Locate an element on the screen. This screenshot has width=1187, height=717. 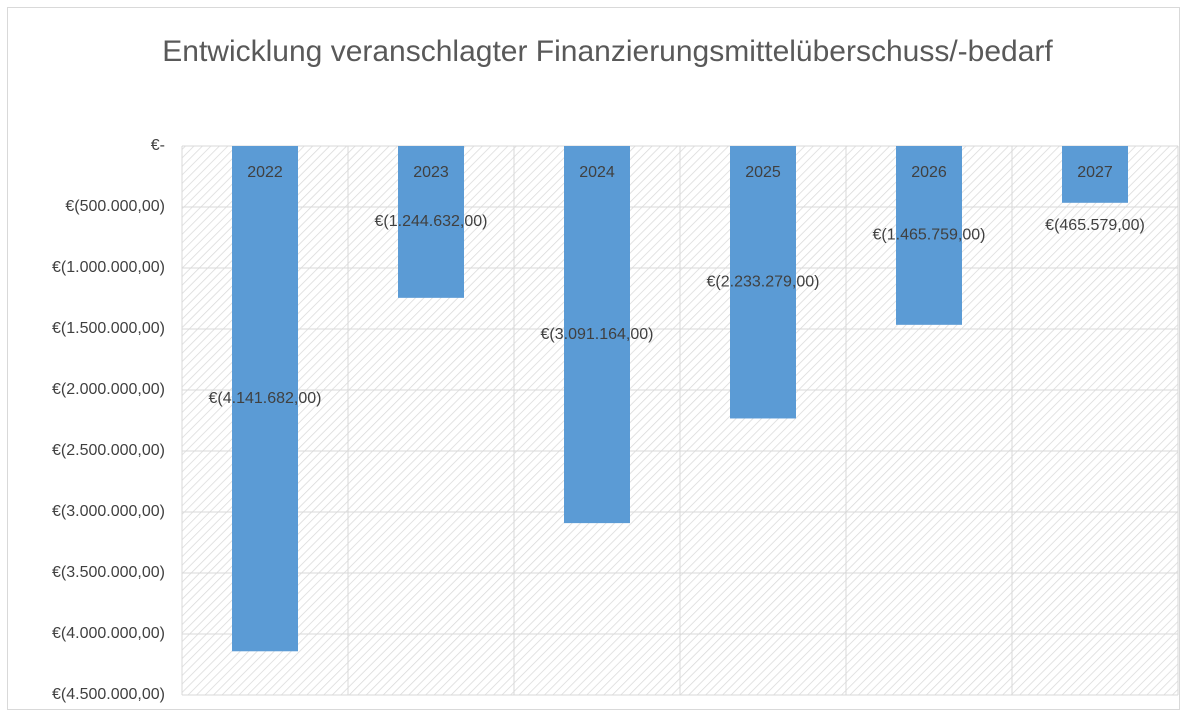
y-tick-label: €(1.500.000,00) is located at coordinates (108, 328).